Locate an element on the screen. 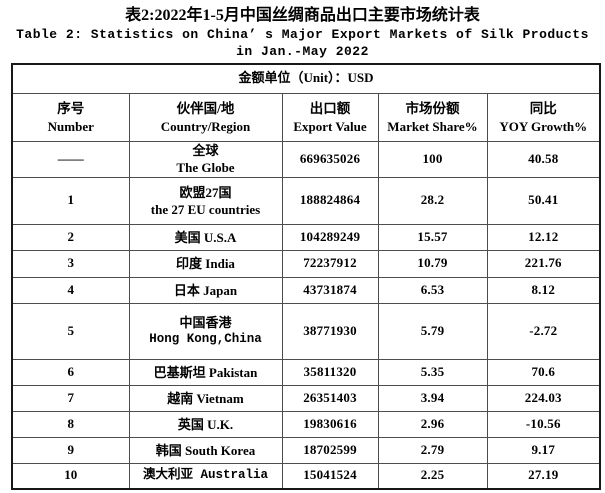  table-row-australia: 10 澳大利亚 Australia 15041524 2.25 27.19 is located at coordinates (306, 476).